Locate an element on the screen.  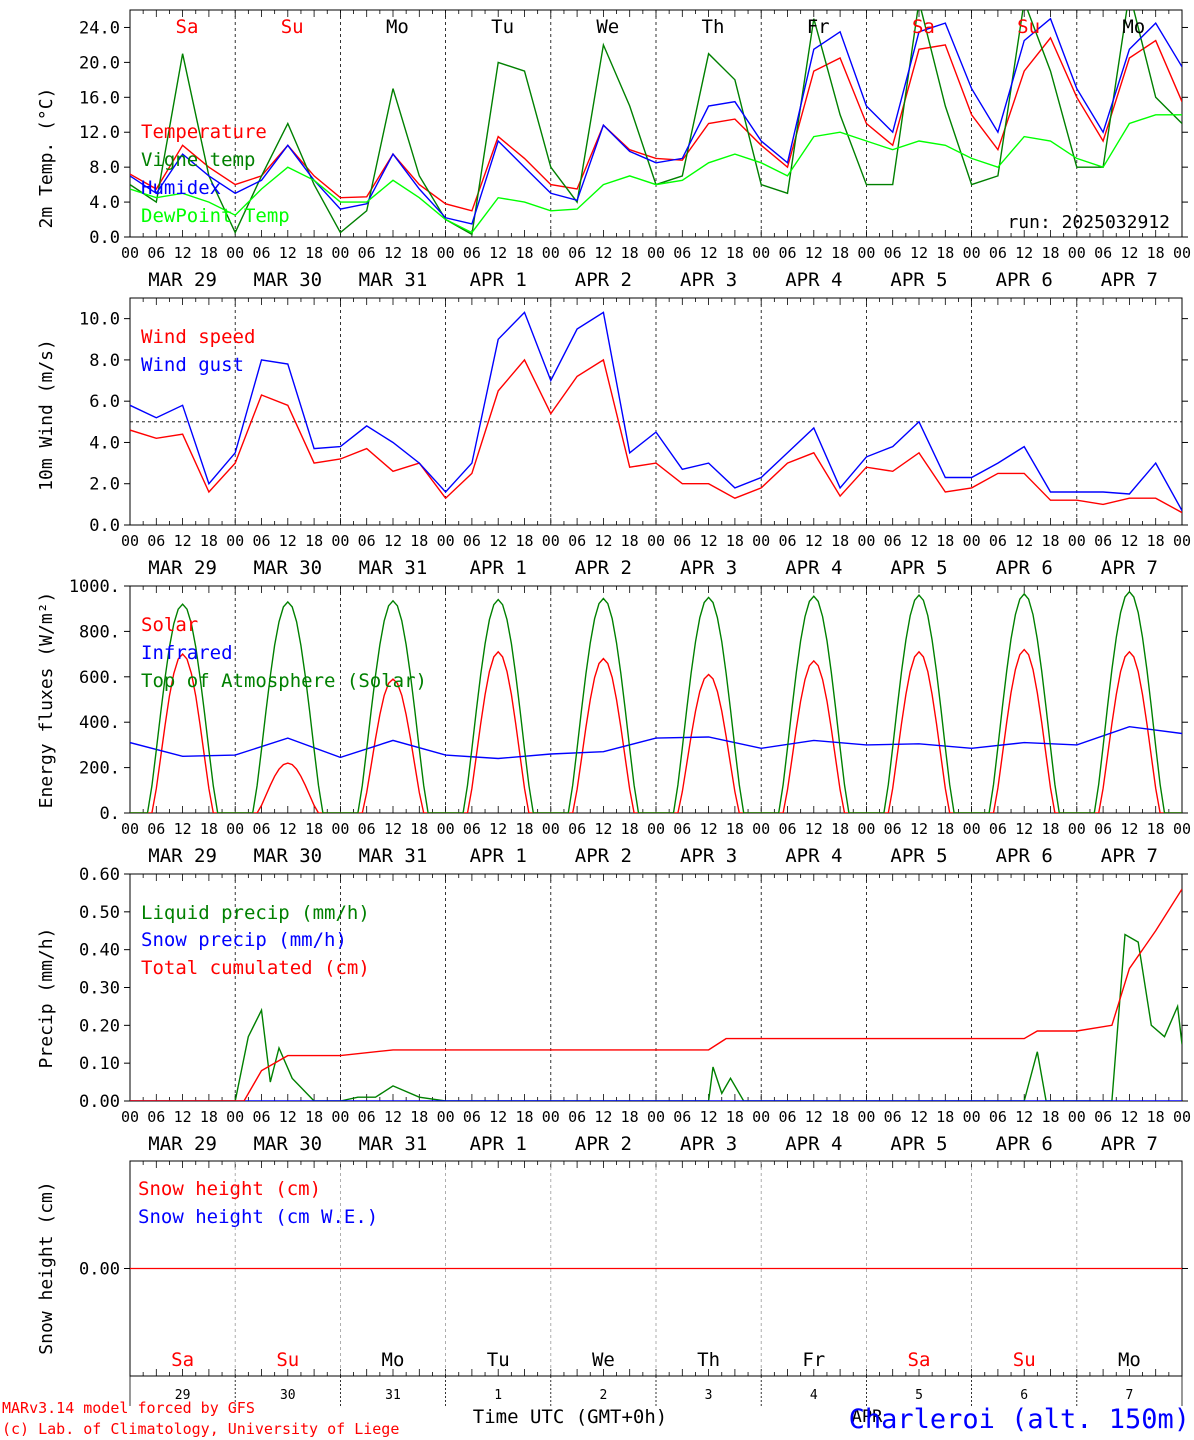
weekday-label: Su is located at coordinates (292, 27).